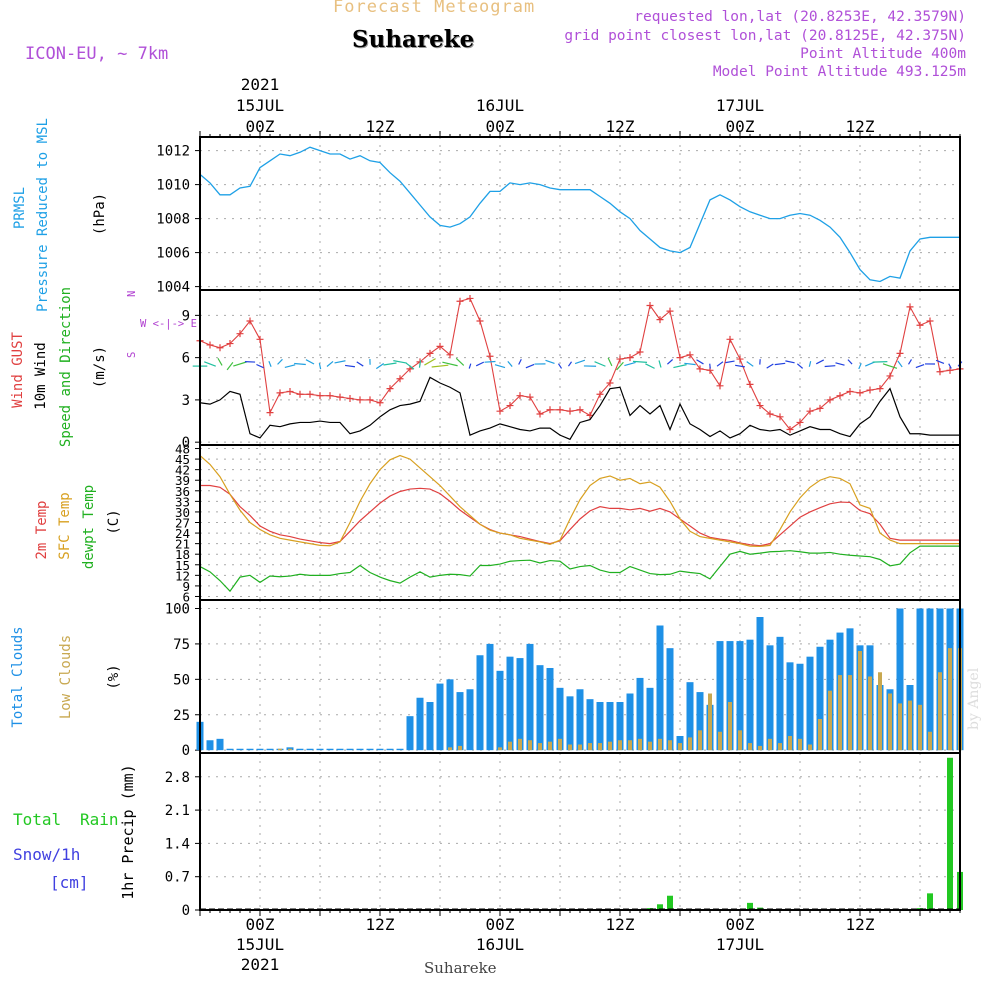 The width and height of the screenshot is (1000, 1000). I want to click on y-tick-label: 27, so click(182, 523).